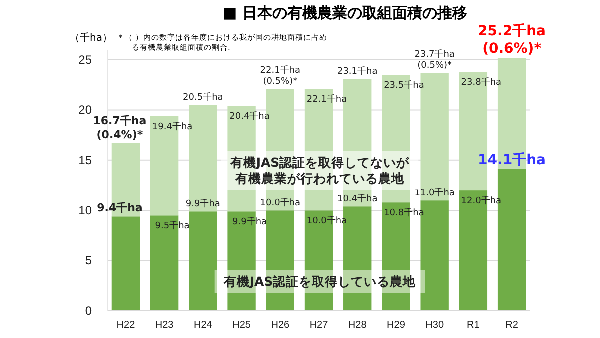  What do you see at coordinates (164, 326) in the screenshot?
I see `x-tick-label: H23` at bounding box center [164, 326].